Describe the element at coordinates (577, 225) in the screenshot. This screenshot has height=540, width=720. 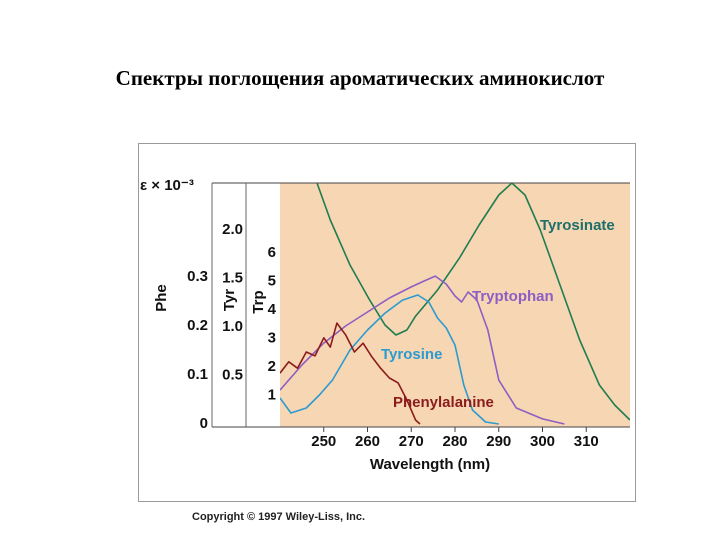
I see `series-label: Tyrosinate` at that location.